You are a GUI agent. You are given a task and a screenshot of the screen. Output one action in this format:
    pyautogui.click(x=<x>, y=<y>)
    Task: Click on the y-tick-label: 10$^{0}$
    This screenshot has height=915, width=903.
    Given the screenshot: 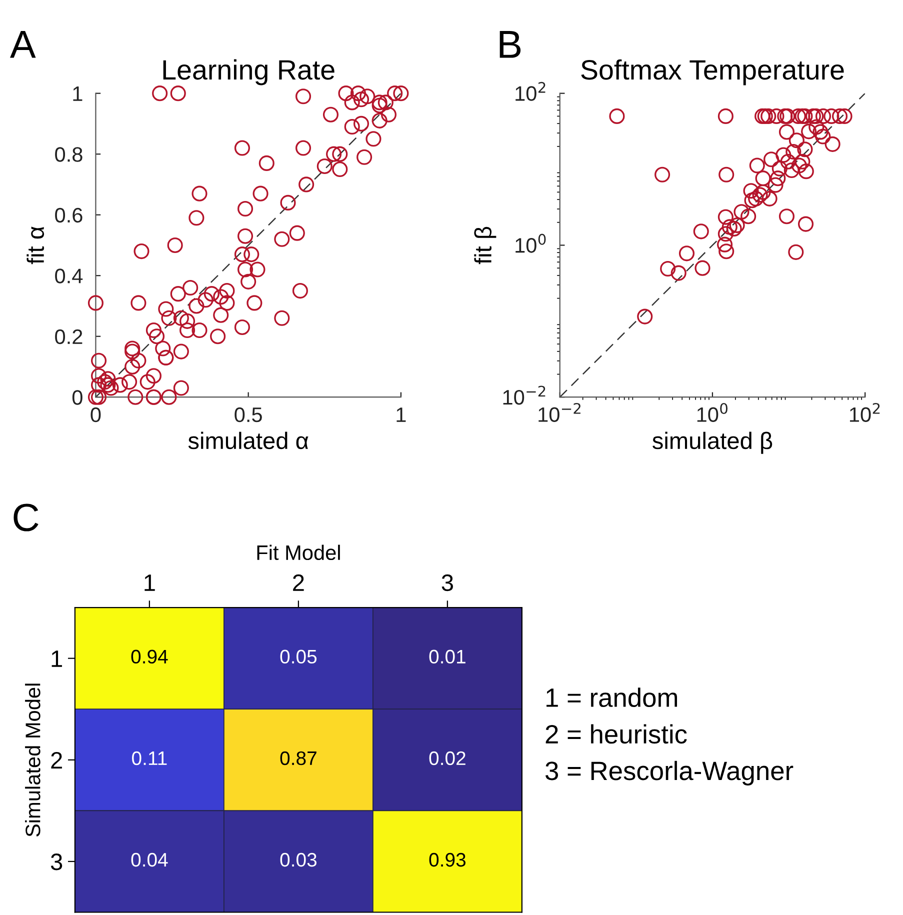 What is the action you would take?
    pyautogui.click(x=531, y=243)
    